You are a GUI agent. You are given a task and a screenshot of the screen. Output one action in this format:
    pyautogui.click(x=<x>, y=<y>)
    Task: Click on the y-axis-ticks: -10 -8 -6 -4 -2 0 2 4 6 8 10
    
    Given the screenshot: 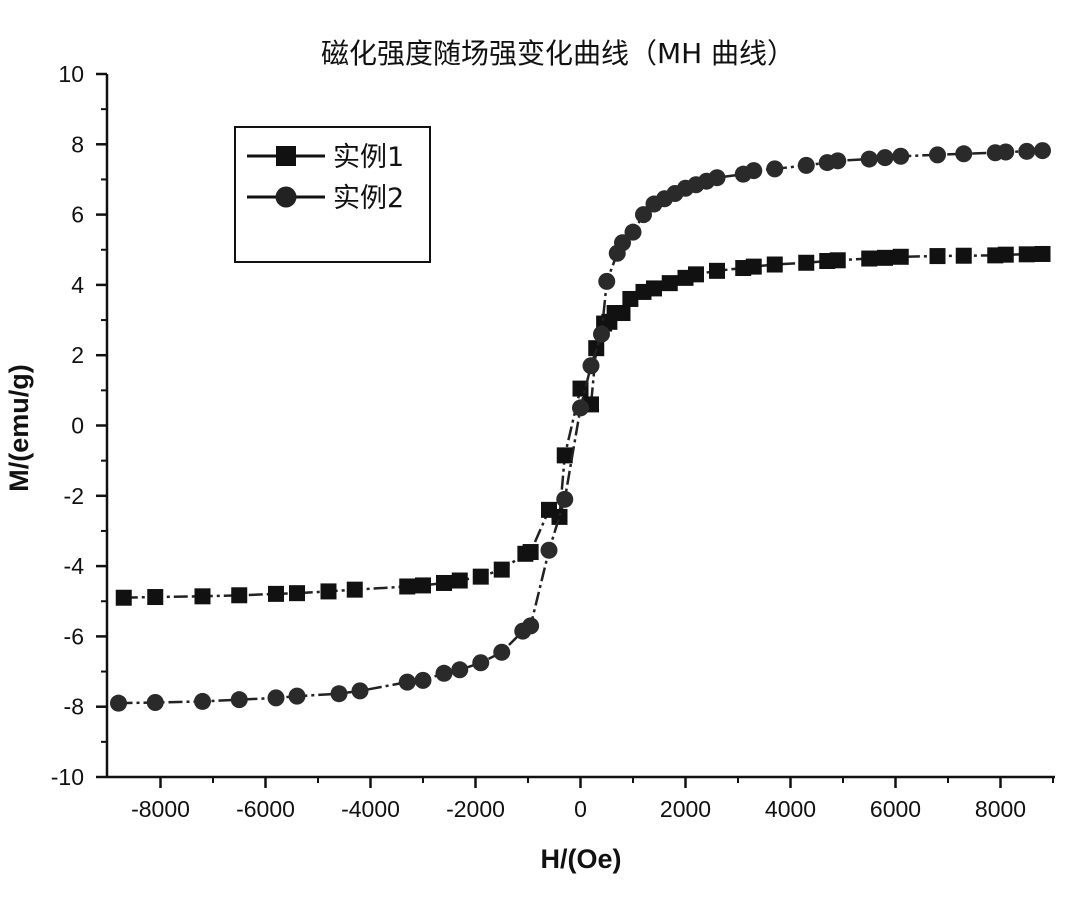 What is the action you would take?
    pyautogui.click(x=79, y=425)
    